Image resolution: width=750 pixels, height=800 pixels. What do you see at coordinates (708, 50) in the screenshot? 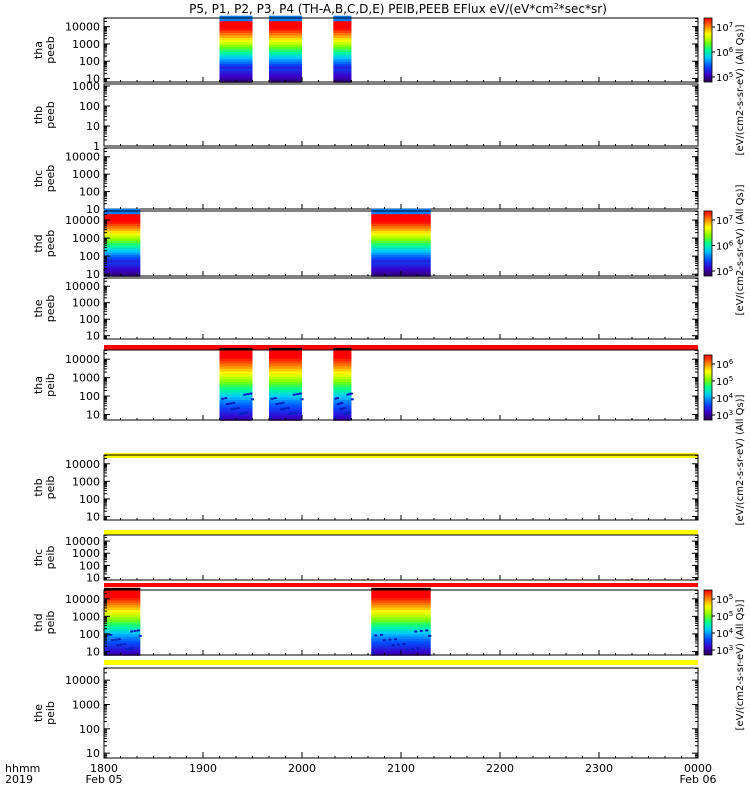
I see `colorbar-scale` at bounding box center [708, 50].